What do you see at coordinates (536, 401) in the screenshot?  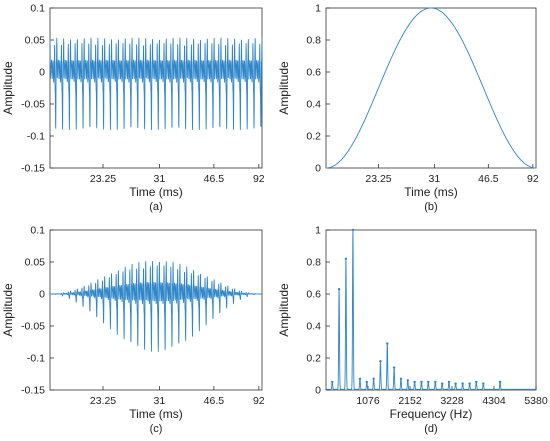 I see `x-tick-label: 5380` at bounding box center [536, 401].